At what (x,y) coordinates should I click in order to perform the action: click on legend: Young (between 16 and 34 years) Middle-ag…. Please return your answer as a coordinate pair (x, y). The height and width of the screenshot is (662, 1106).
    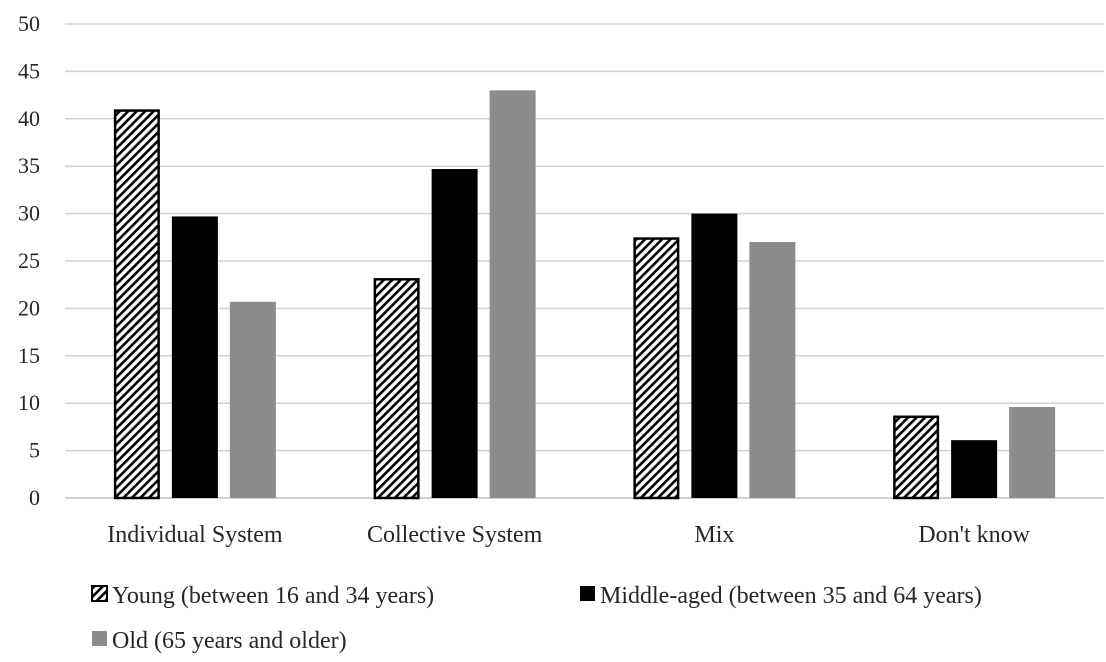
    Looking at the image, I should click on (536, 618).